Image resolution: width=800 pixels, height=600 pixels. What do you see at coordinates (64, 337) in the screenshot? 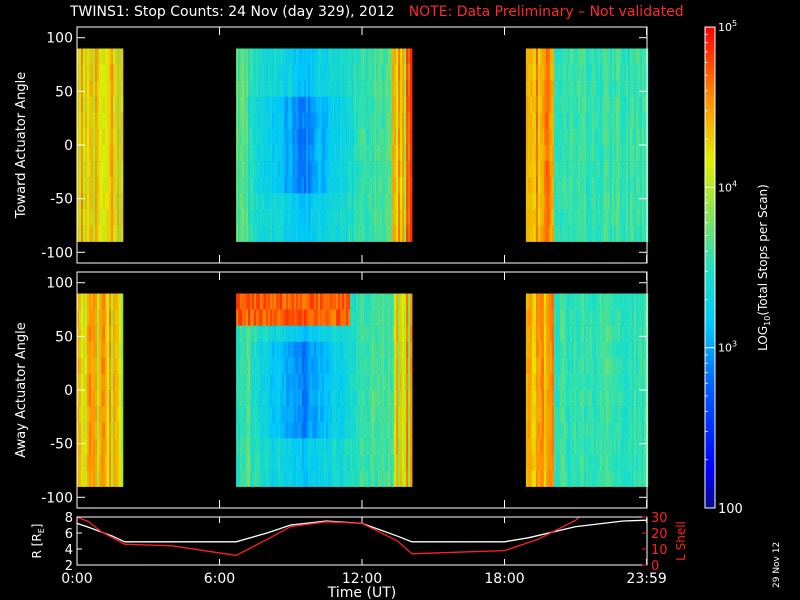
I see `ytick-label: 50` at bounding box center [64, 337].